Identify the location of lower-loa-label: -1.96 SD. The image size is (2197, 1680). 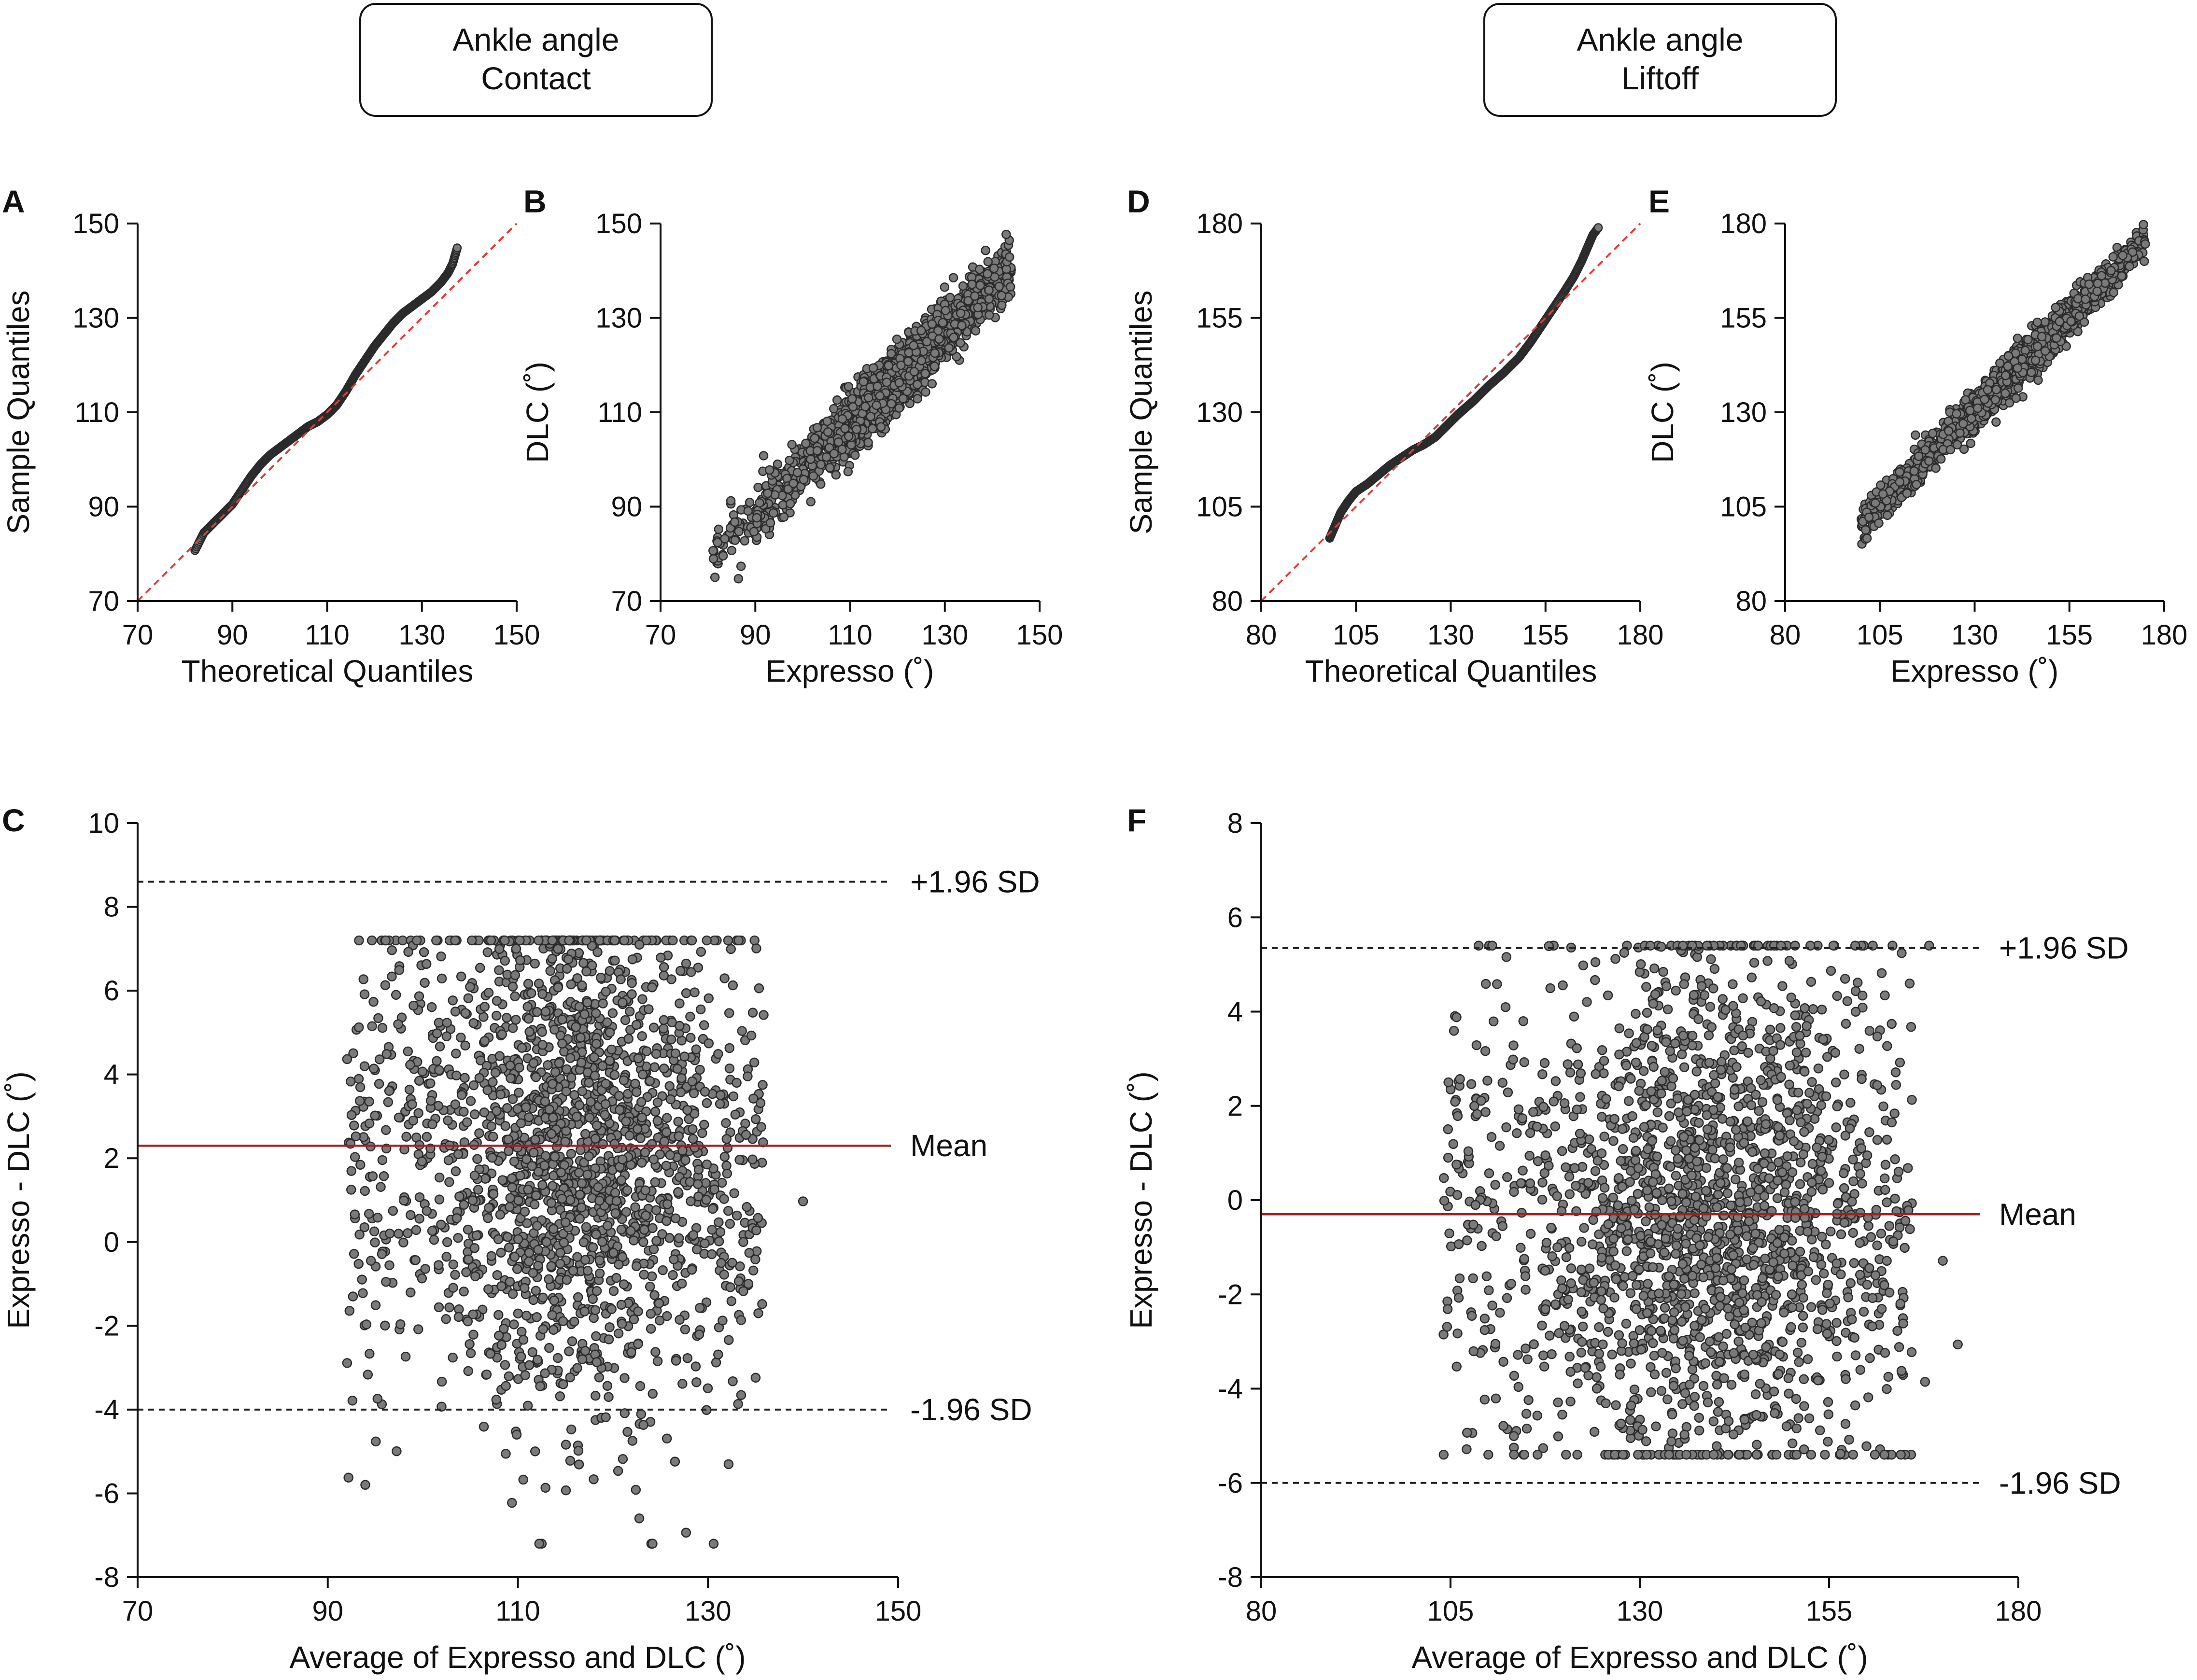
(971, 1410).